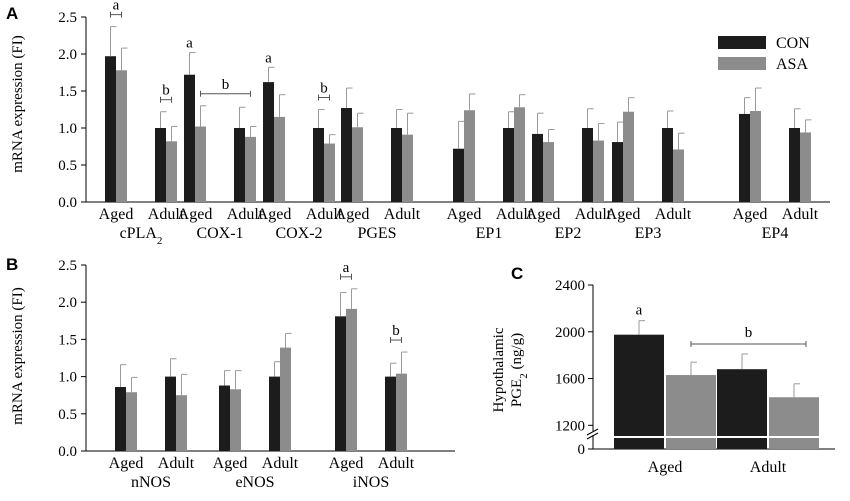 The height and width of the screenshot is (501, 850). I want to click on bar-asa-cox-1-adult, so click(250, 169).